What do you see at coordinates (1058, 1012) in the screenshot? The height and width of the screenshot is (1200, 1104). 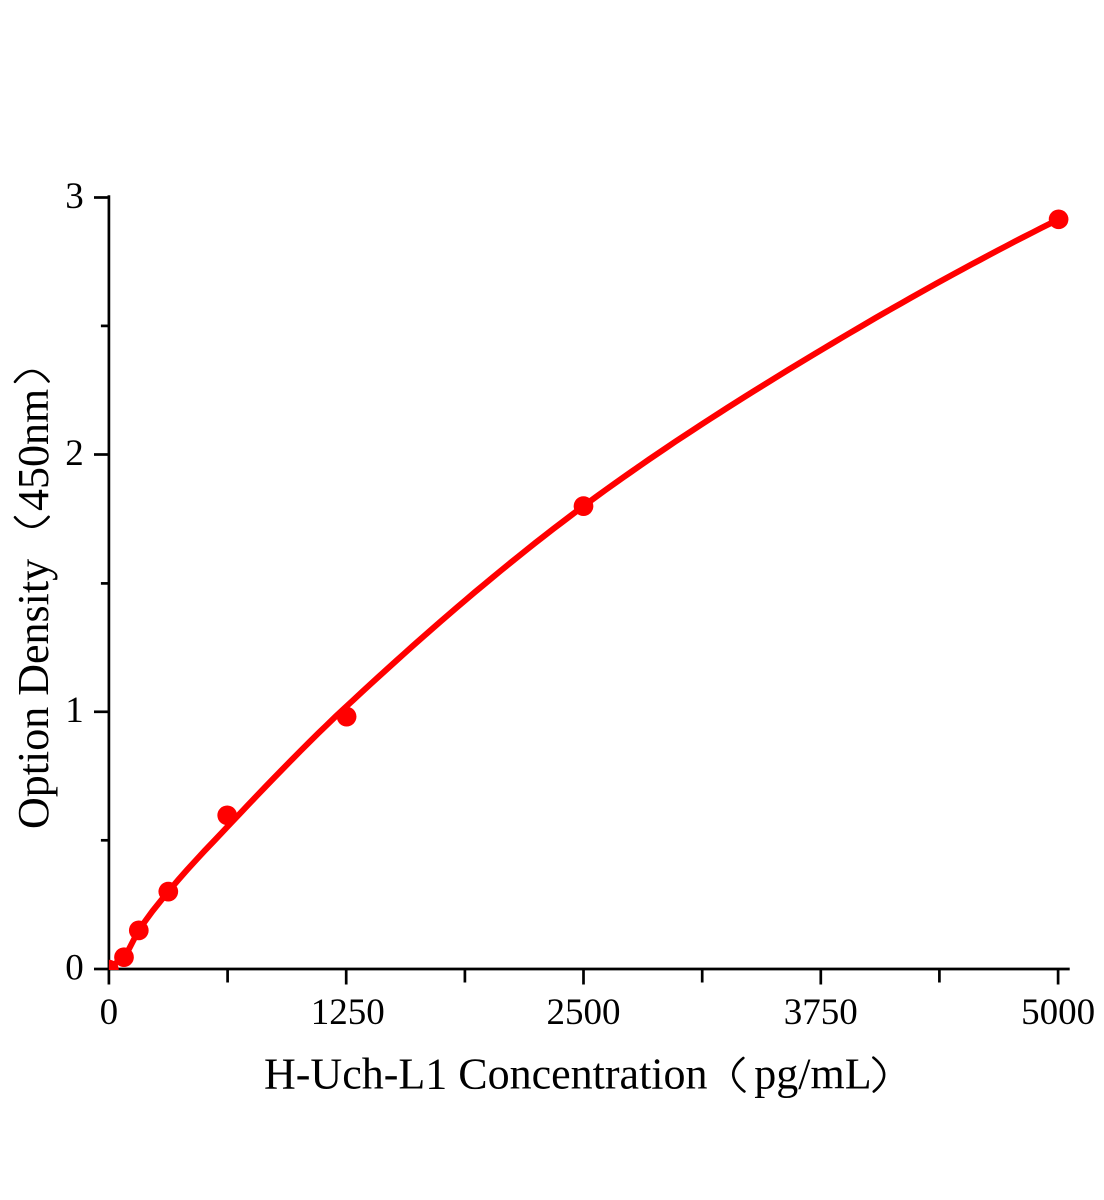 I see `svg-text: 5000` at bounding box center [1058, 1012].